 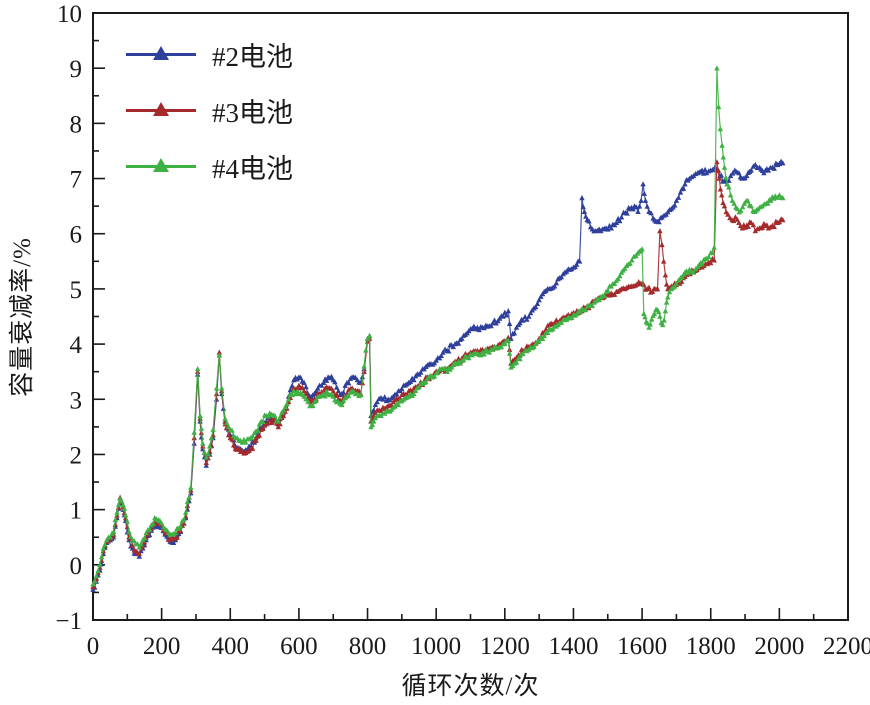 I want to click on legend-label: #4电池, so click(x=252, y=168).